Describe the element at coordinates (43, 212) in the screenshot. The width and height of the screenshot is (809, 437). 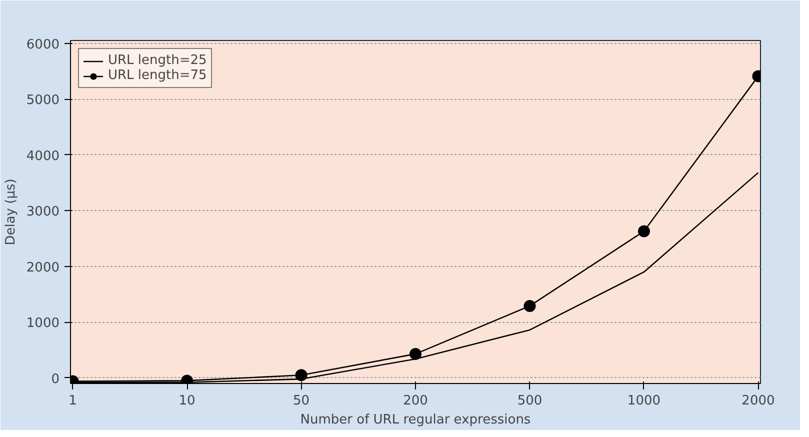
I see `y-tick-label: 3000` at that location.